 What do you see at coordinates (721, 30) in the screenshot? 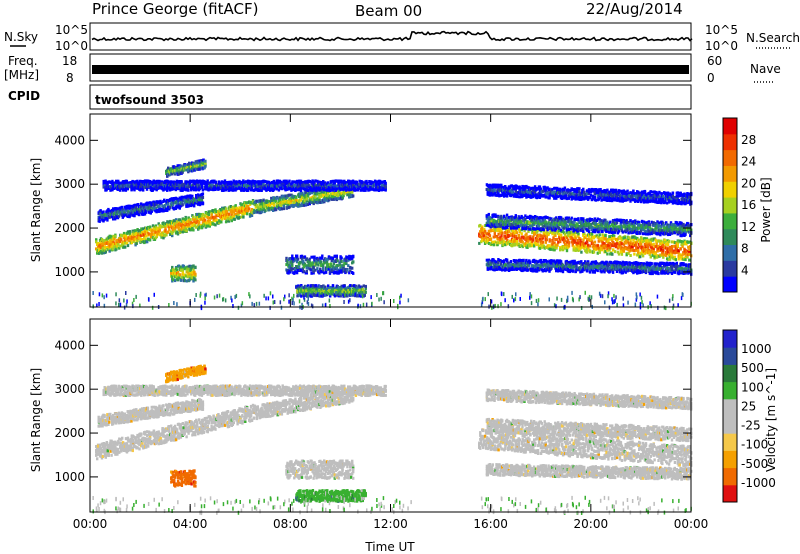
I see `nsearch-tick-top: 10^5` at bounding box center [721, 30].